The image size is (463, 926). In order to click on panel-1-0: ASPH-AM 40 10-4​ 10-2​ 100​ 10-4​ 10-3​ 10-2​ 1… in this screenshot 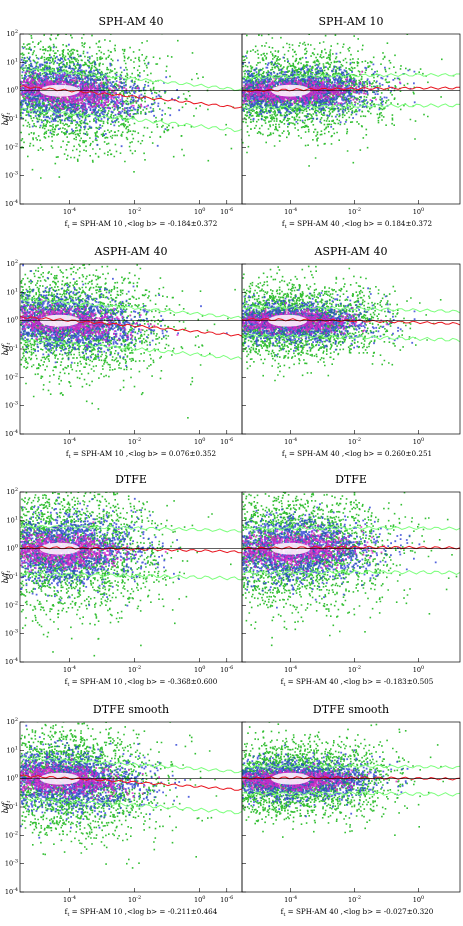, I will do `click(122, 352)`.